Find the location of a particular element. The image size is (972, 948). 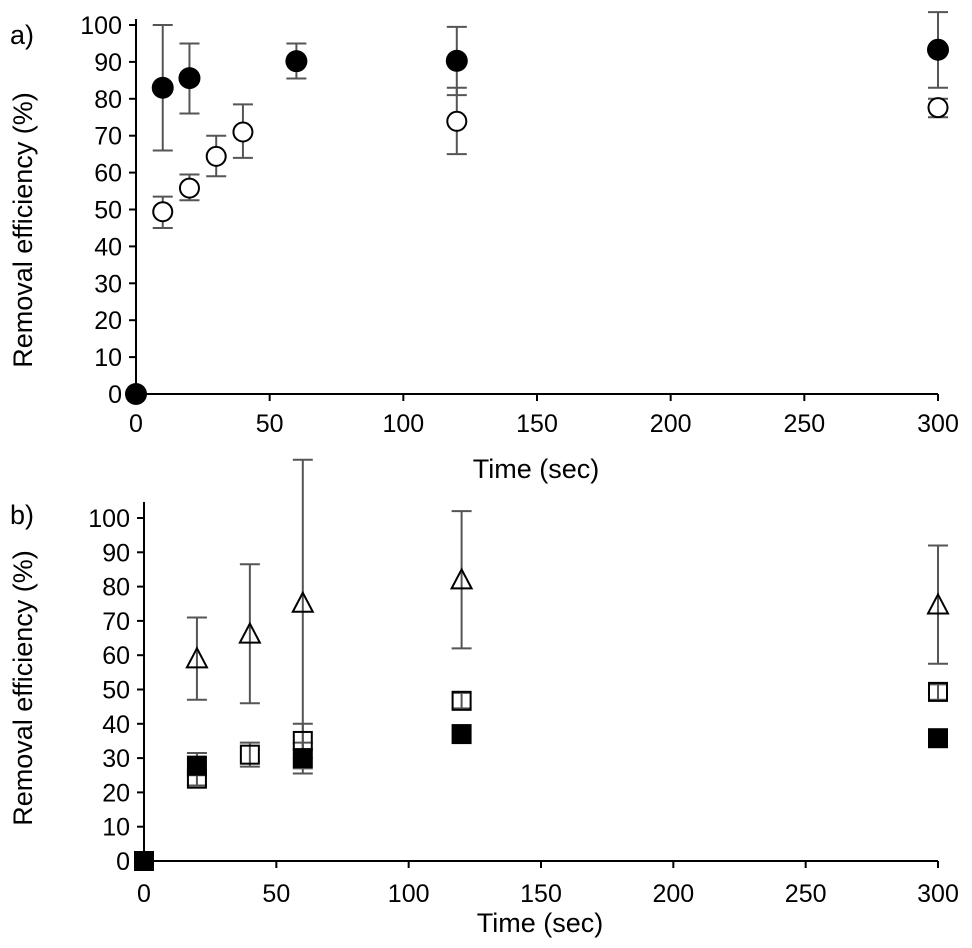

x-tick-label-b: 100 is located at coordinates (409, 894).